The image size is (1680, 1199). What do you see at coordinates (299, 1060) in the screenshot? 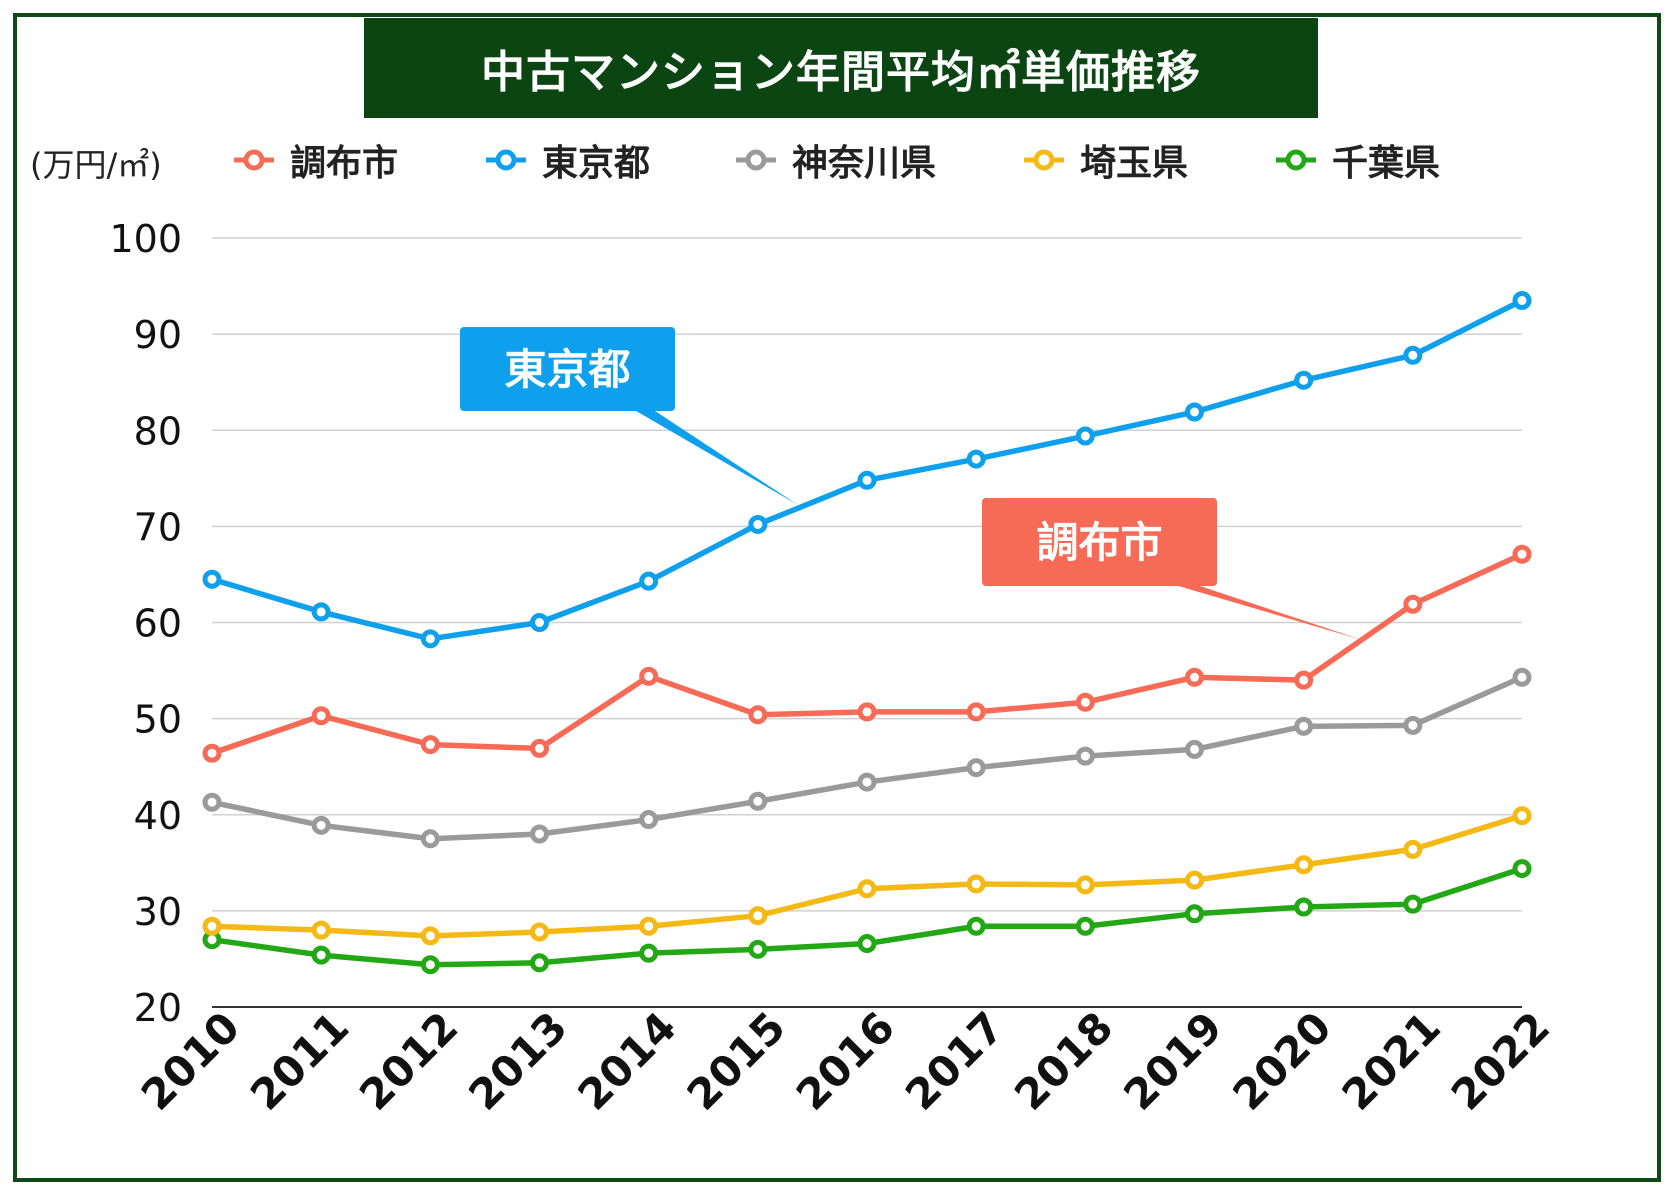
I see `x-tick-label: 2011` at bounding box center [299, 1060].